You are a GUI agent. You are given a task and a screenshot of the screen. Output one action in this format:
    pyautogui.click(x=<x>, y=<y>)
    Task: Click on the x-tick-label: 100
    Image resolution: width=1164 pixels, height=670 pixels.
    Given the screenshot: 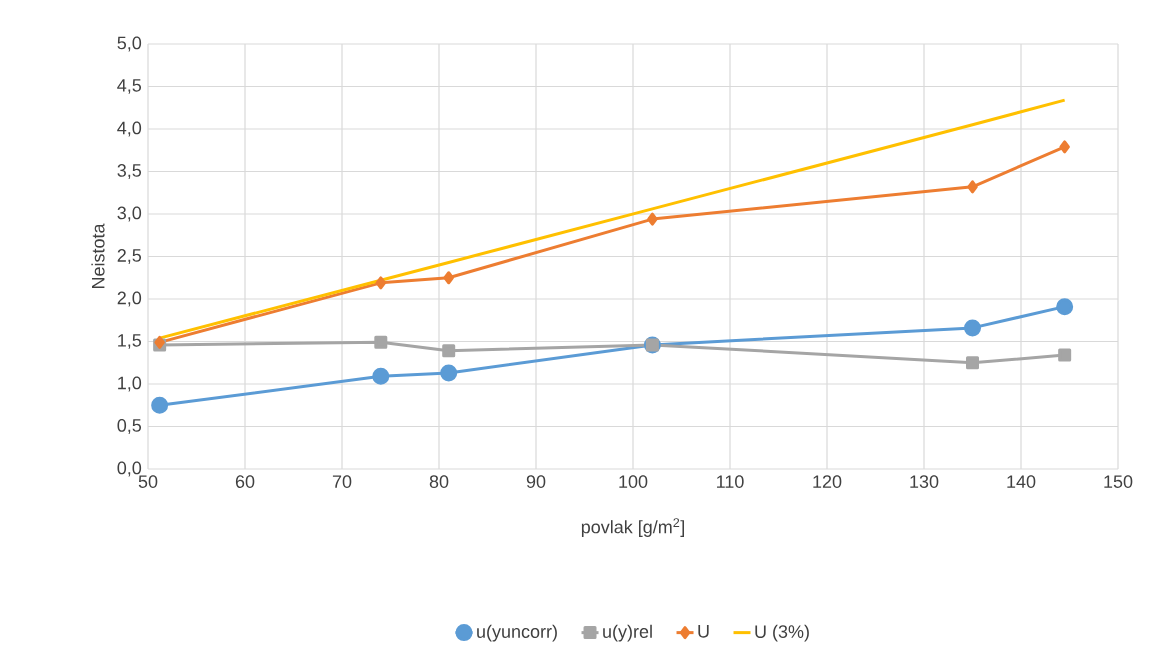 What is the action you would take?
    pyautogui.click(x=633, y=481)
    